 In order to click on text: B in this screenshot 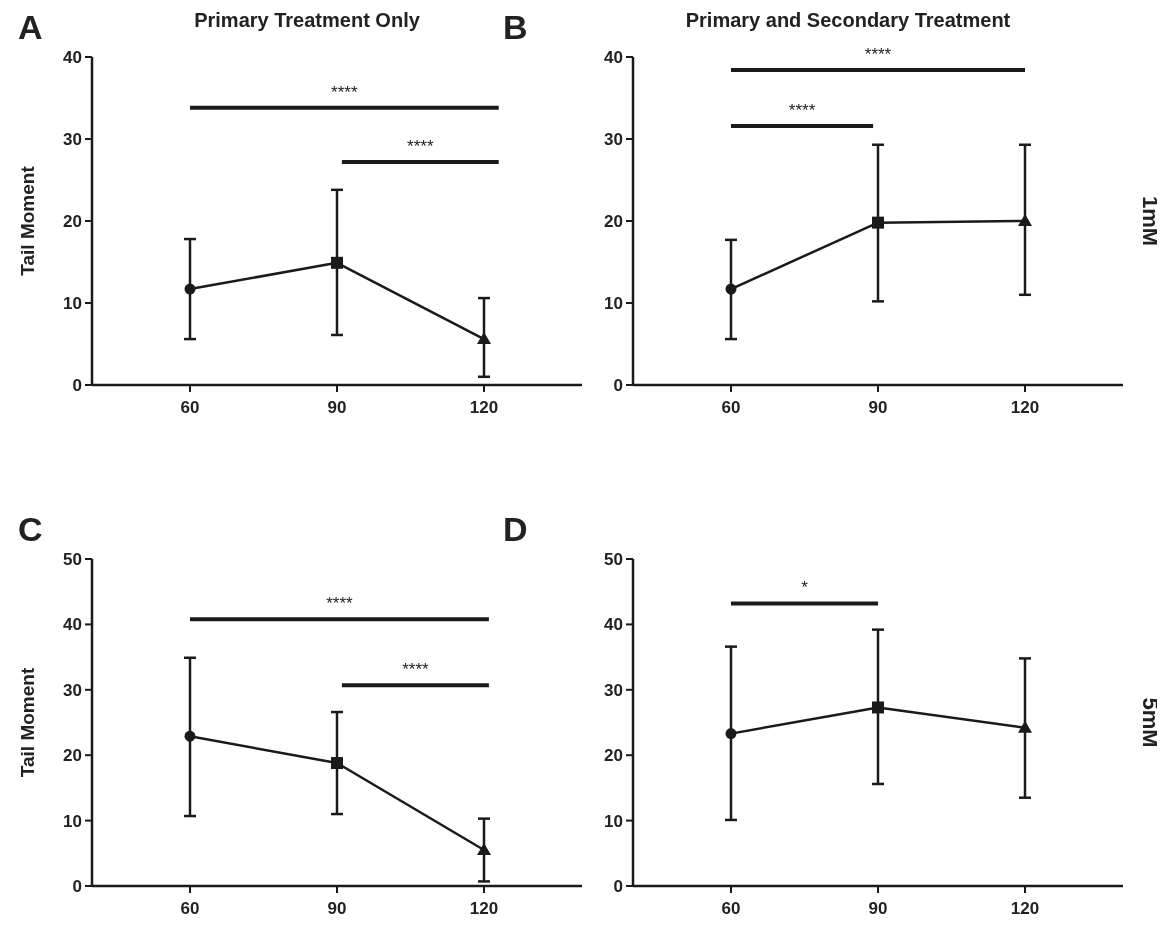, I will do `click(515, 27)`.